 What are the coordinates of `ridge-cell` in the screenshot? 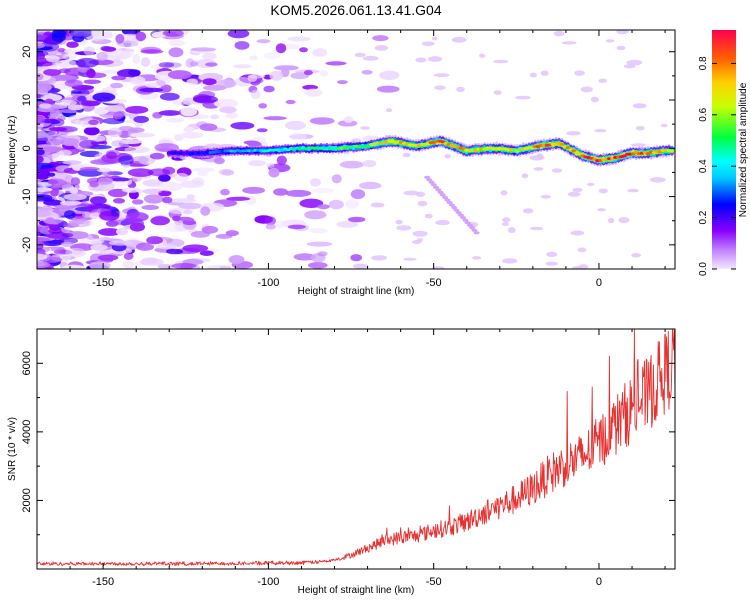 It's located at (672, 151).